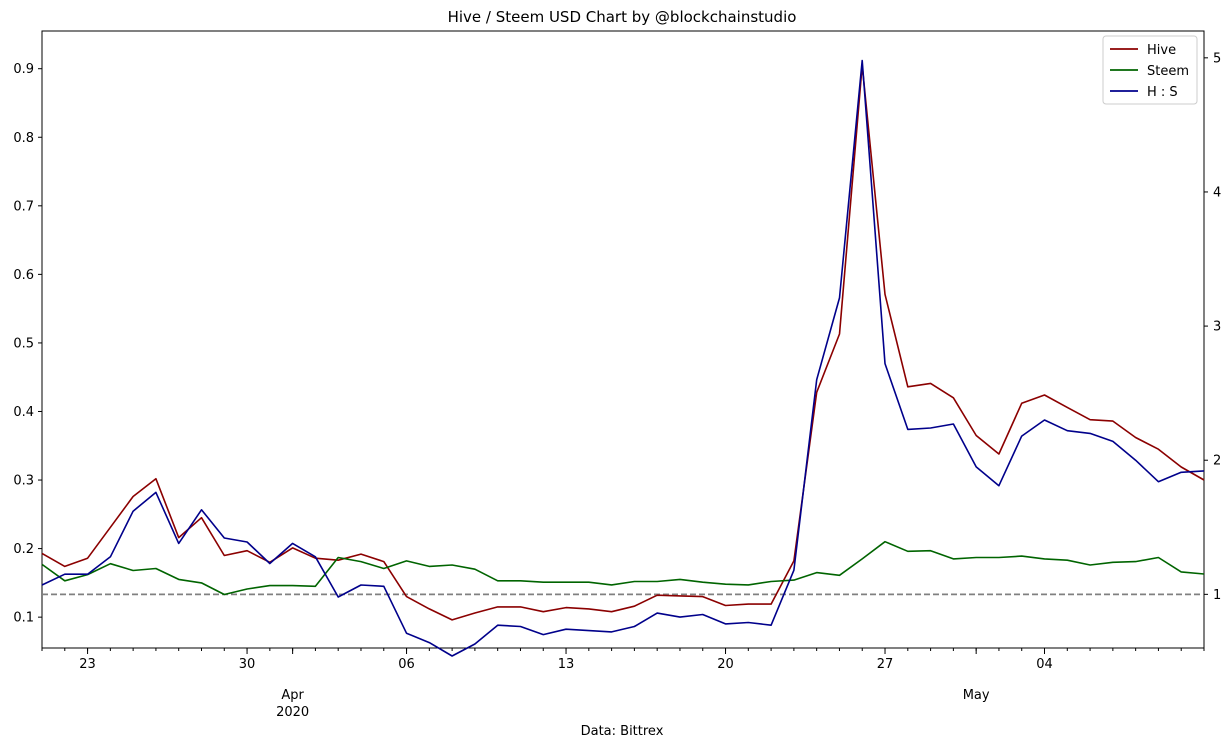  I want to click on x-tick-label: 27, so click(885, 664).